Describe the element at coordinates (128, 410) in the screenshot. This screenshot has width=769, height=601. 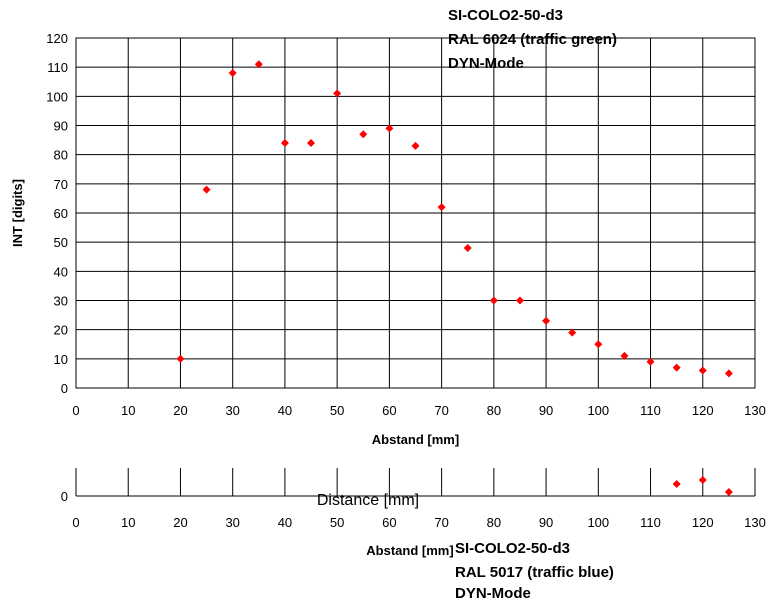
I see `top-x-tick-label: 10` at that location.